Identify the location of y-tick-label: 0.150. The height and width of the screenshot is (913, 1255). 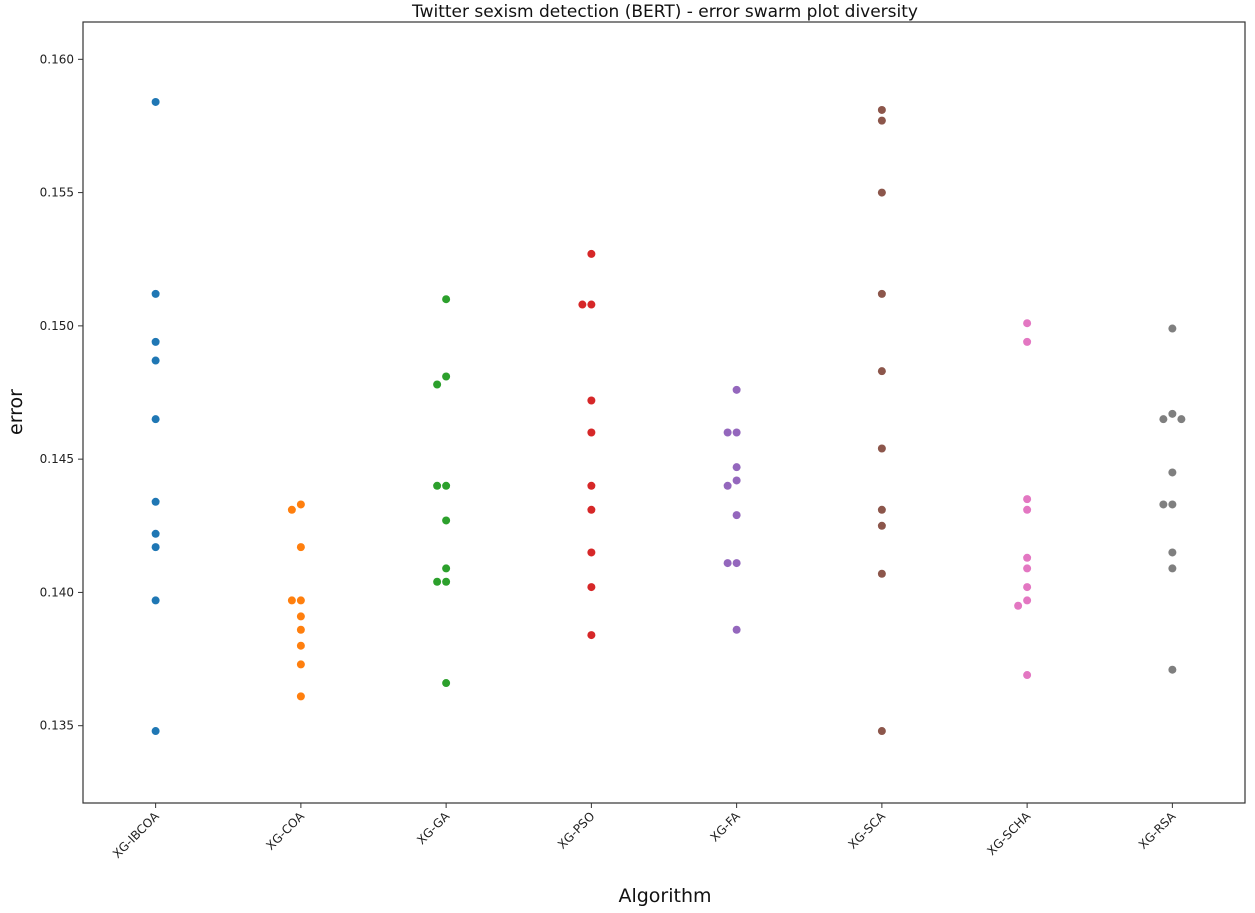
(57, 326).